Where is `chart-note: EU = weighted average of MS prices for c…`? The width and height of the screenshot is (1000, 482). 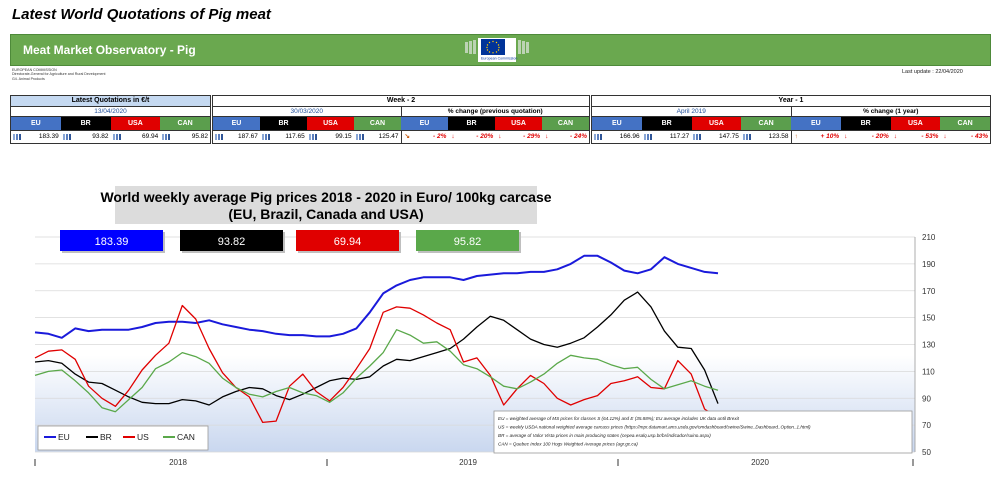
chart-note: EU = weighted average of MS prices for c… is located at coordinates (619, 418).